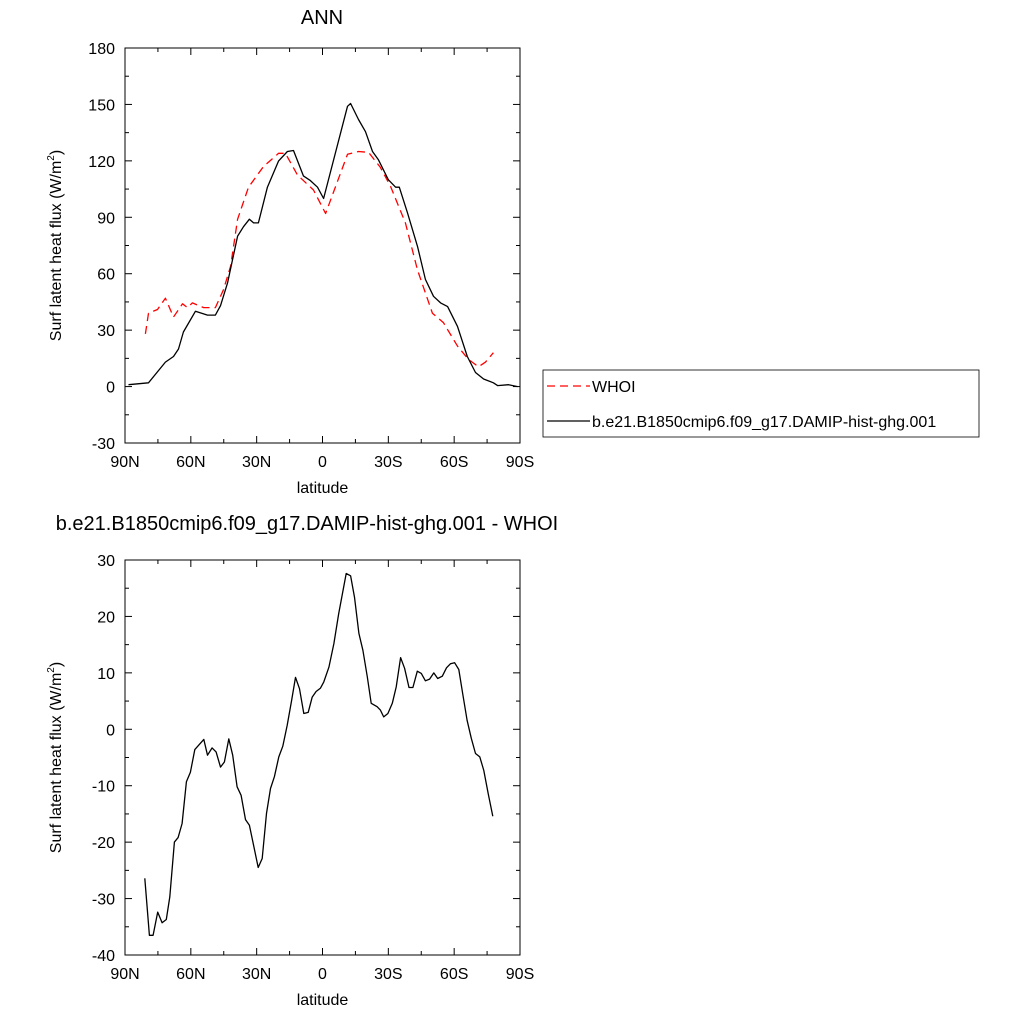  I want to click on y-tick-label: 60, so click(106, 275).